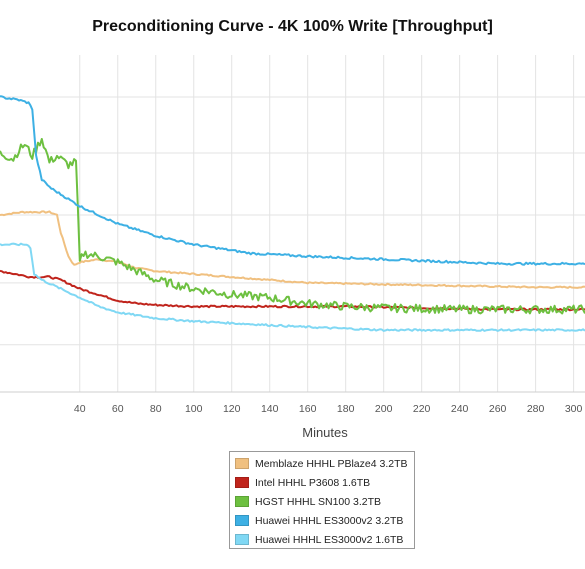 The height and width of the screenshot is (569, 585). I want to click on legend-label: Memblaze HHHL PBlaze4 3.2TB, so click(331, 463).